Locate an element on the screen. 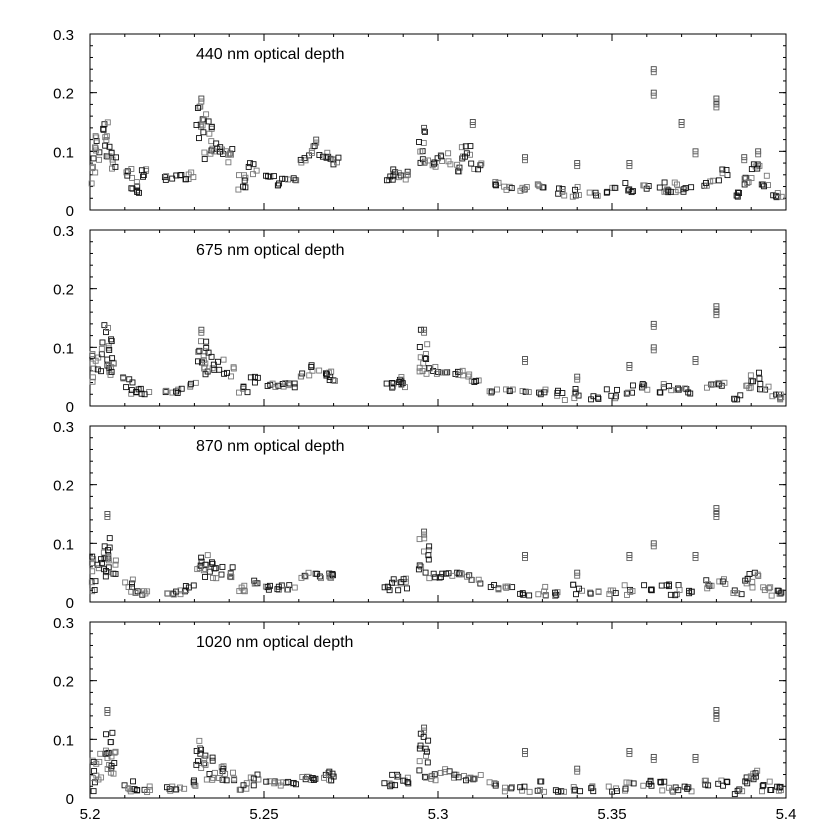 This screenshot has height=830, width=830. panel-title: 1020 nm optical depth is located at coordinates (274, 642).